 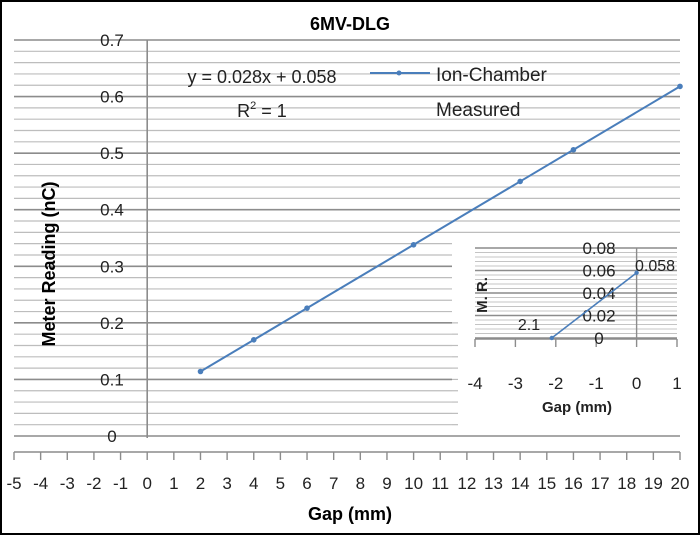 What do you see at coordinates (626, 483) in the screenshot?
I see `x-tick-label: 18` at bounding box center [626, 483].